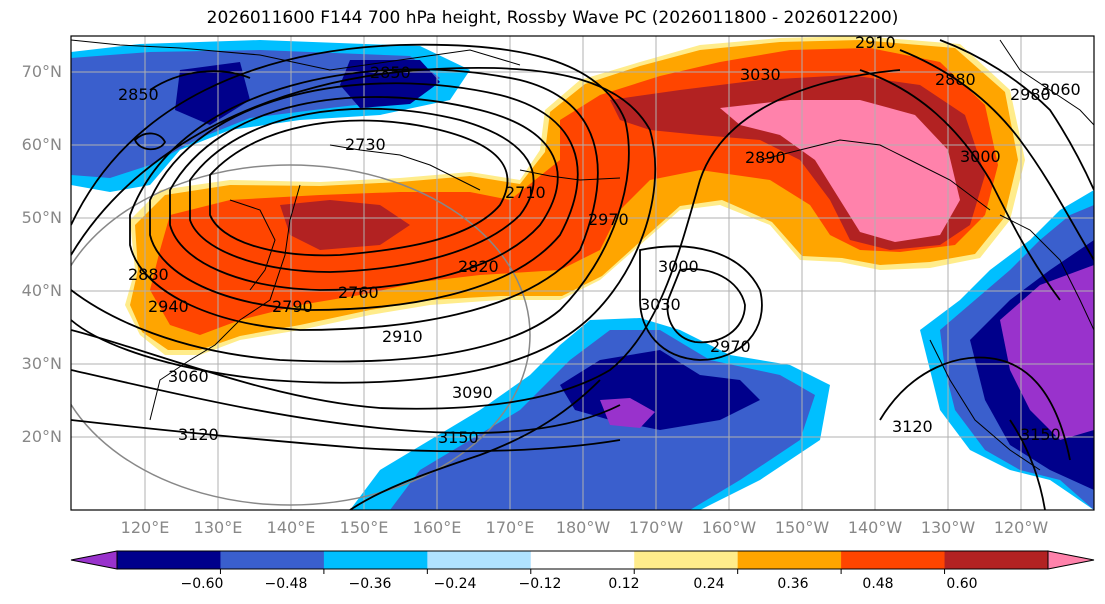 The image size is (1105, 604). Describe the element at coordinates (365, 144) in the screenshot. I see `contour-label: 2730` at that location.